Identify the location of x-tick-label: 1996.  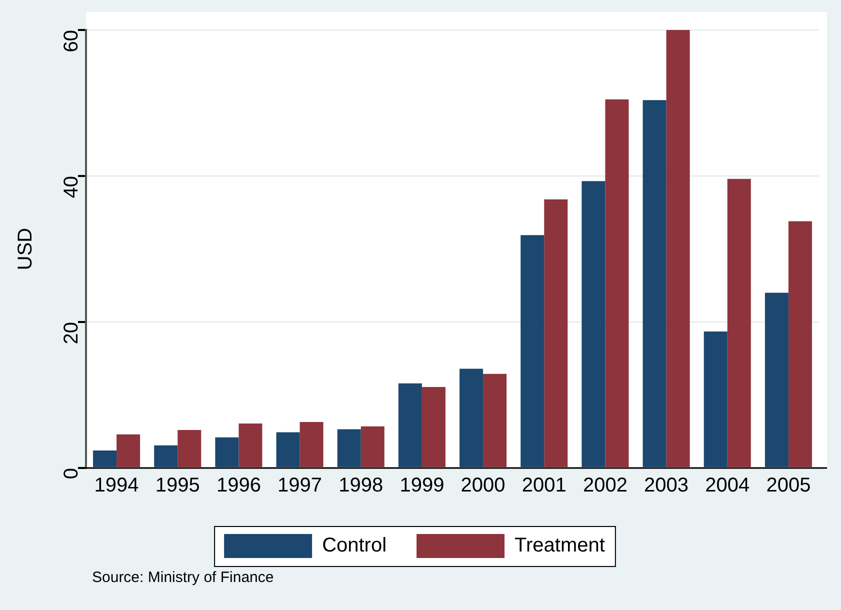
(238, 485).